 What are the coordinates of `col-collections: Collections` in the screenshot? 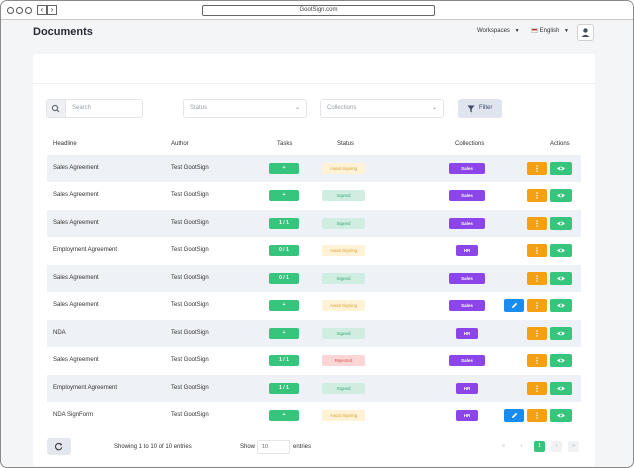 It's located at (470, 144).